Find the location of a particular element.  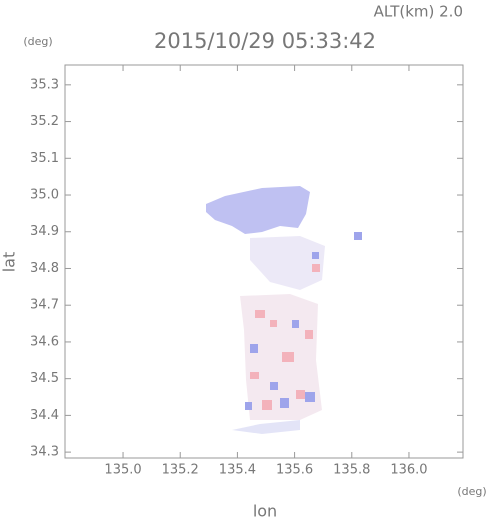

annotation: ALT(km) 2.0 is located at coordinates (418, 12).